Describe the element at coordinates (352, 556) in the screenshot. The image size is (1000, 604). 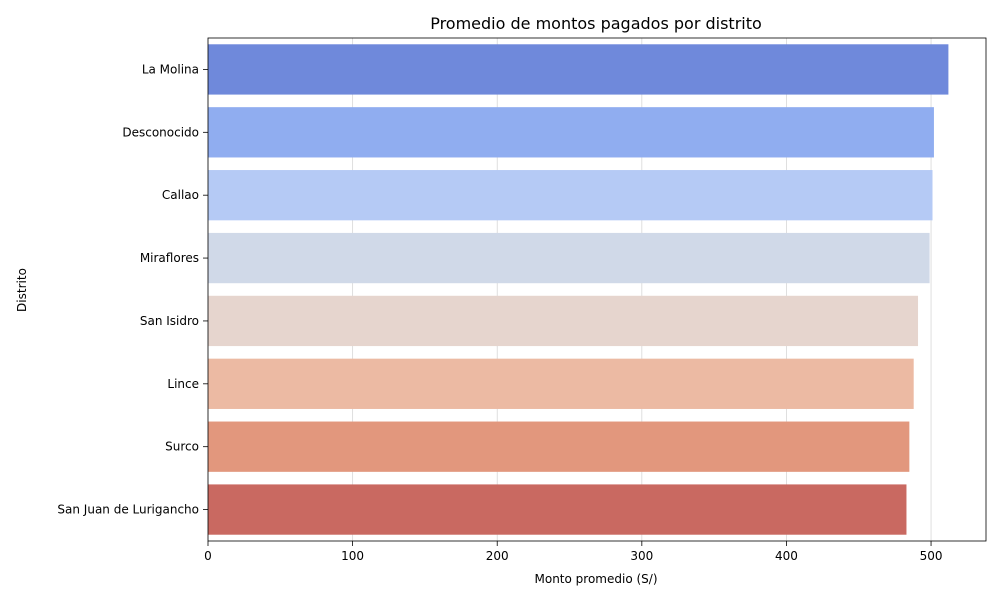
I see `x-tick-label-100: 100` at that location.